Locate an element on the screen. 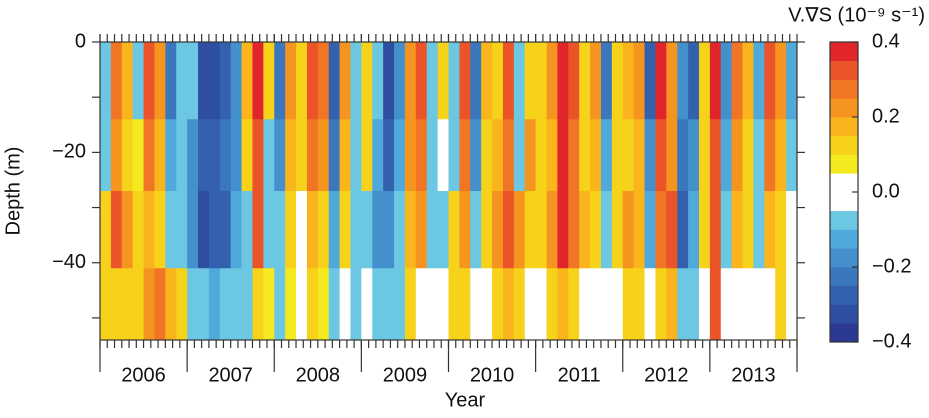  colorbar-tick-label: 0.2 is located at coordinates (886, 116).